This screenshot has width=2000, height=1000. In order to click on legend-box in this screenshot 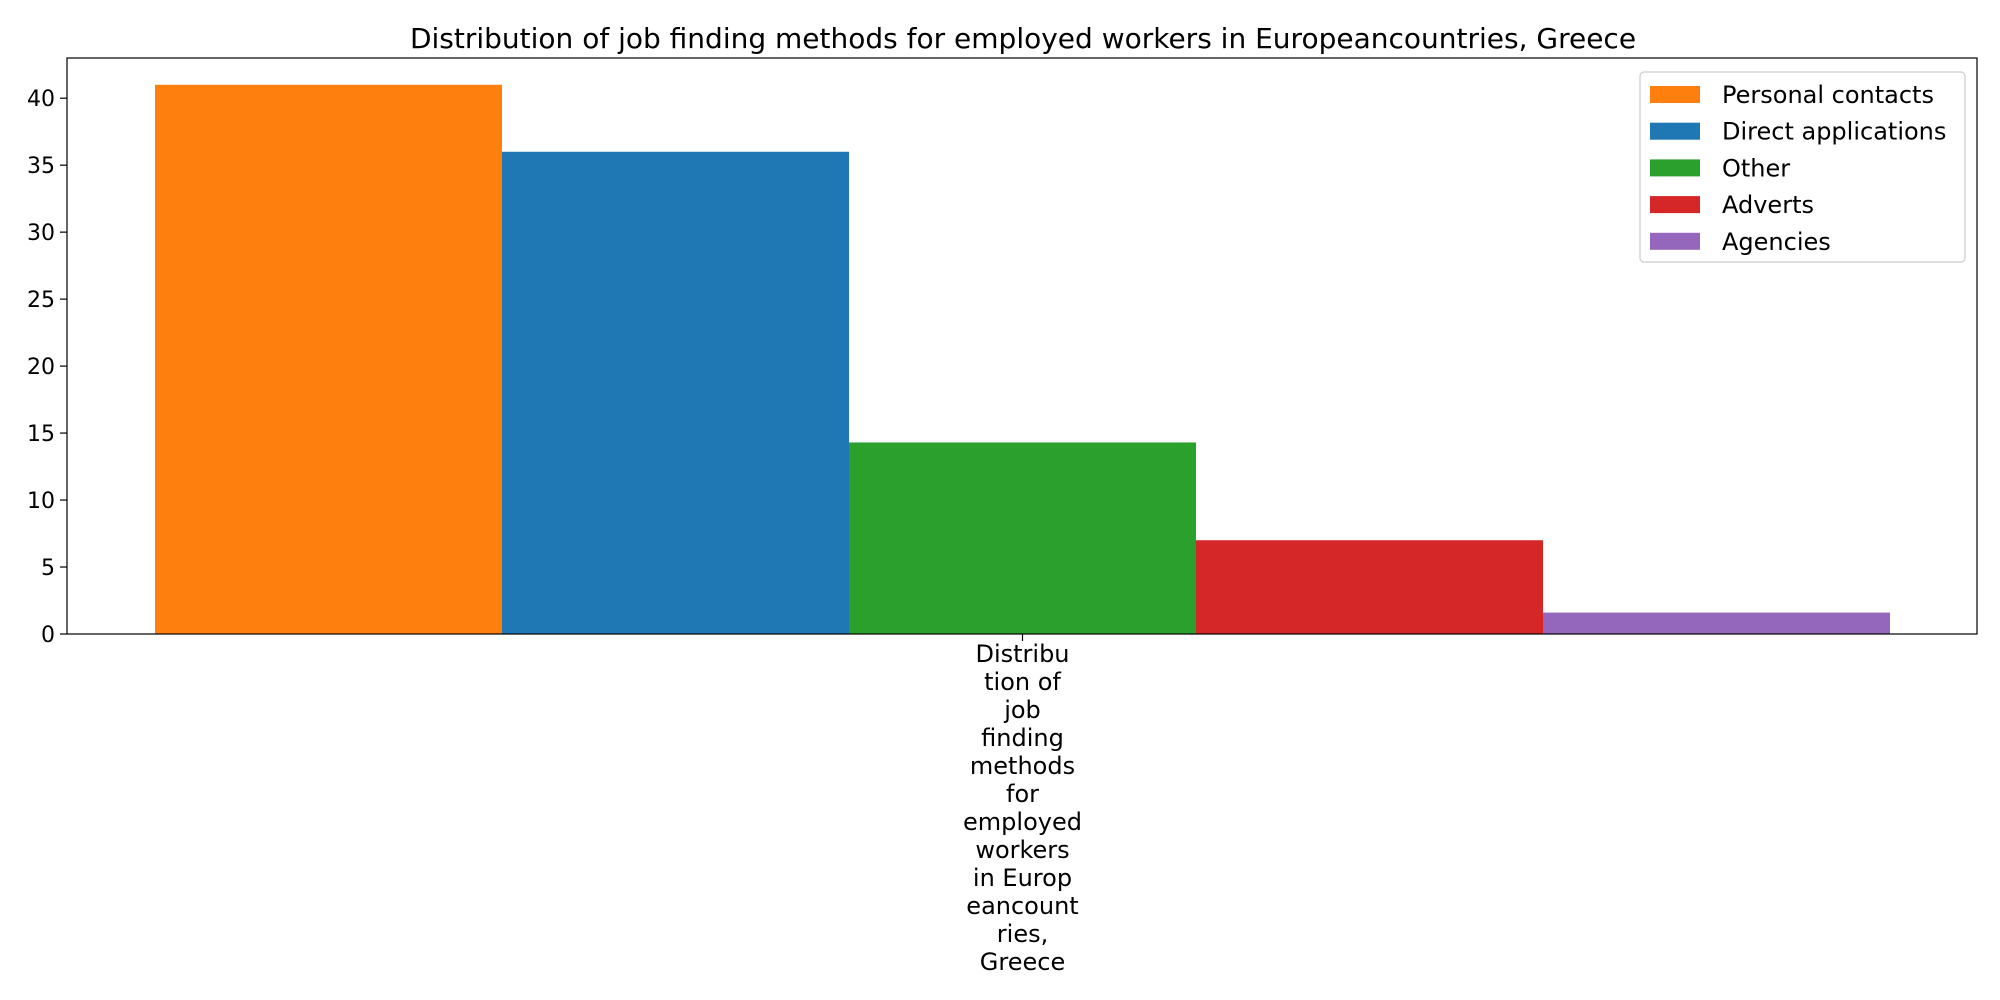, I will do `click(1802, 167)`.